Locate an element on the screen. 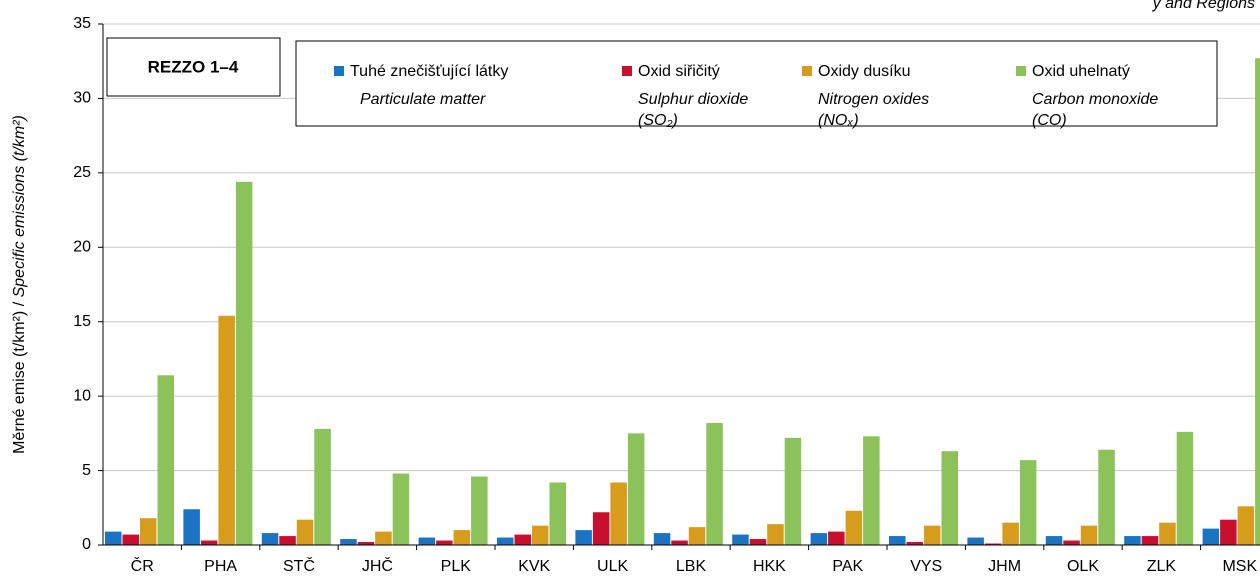  legend-label-en: (CO) is located at coordinates (1049, 120).